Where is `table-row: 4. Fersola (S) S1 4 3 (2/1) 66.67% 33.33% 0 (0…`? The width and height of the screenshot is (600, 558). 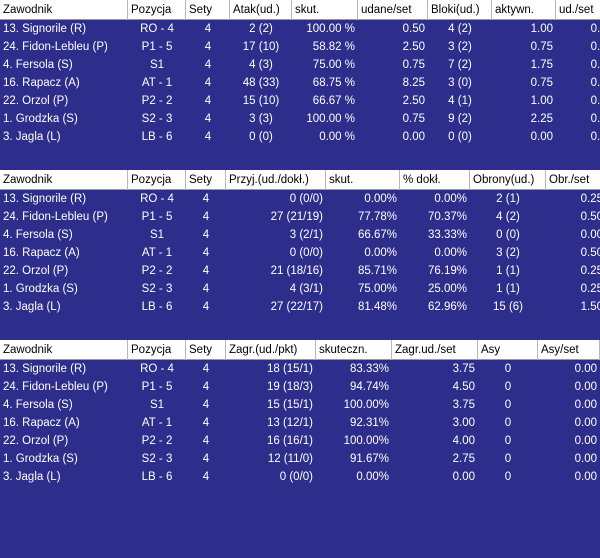
table-row: 4. Fersola (S) S1 4 3 (2/1) 66.67% 33.33% 0 (0… is located at coordinates (300, 235).